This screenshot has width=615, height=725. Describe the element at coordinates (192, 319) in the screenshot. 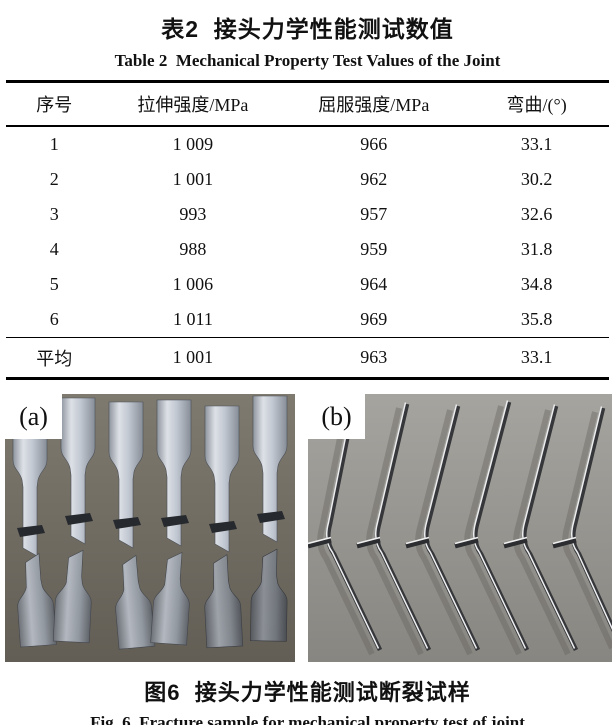

I see `table-cell: 1 011` at that location.